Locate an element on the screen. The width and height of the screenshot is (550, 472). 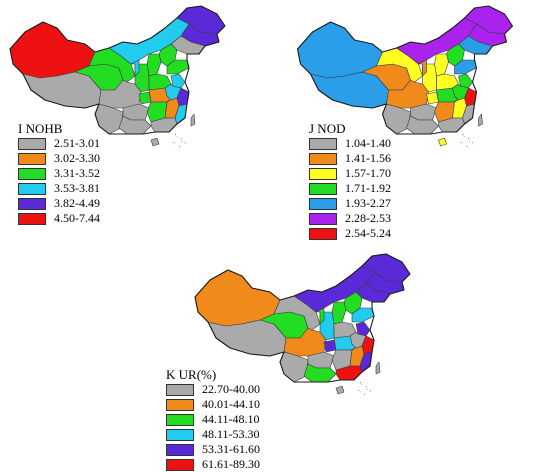
legend-item: 40.01-44.10 is located at coordinates (213, 404).